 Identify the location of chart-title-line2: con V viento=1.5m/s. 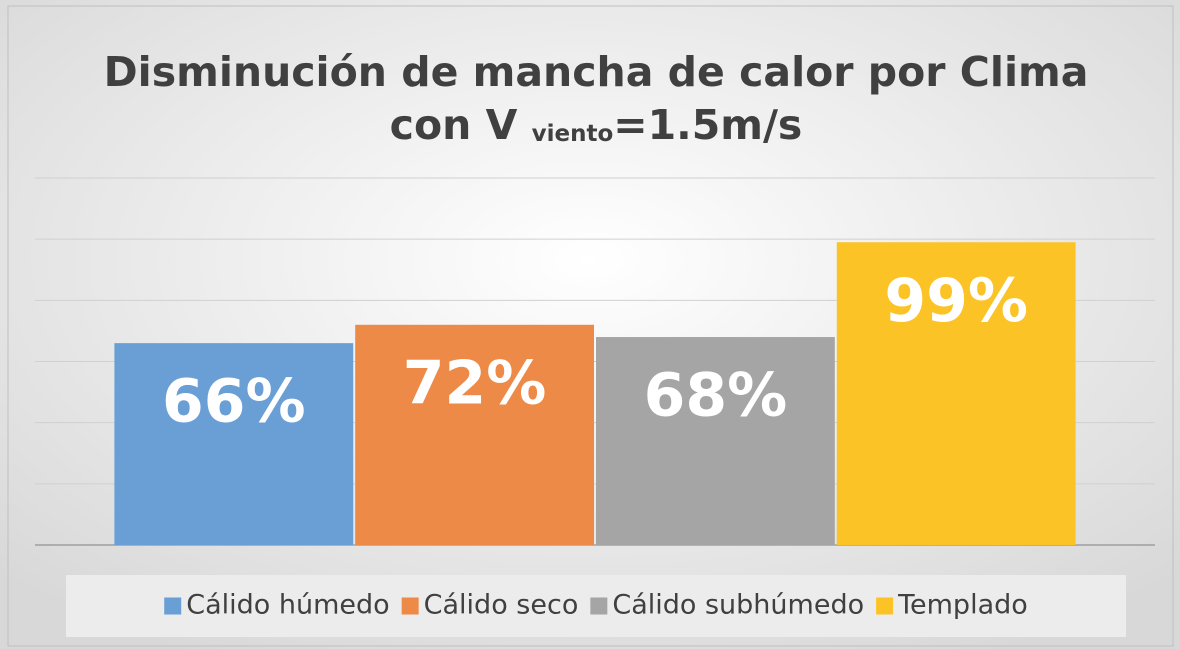
(596, 125).